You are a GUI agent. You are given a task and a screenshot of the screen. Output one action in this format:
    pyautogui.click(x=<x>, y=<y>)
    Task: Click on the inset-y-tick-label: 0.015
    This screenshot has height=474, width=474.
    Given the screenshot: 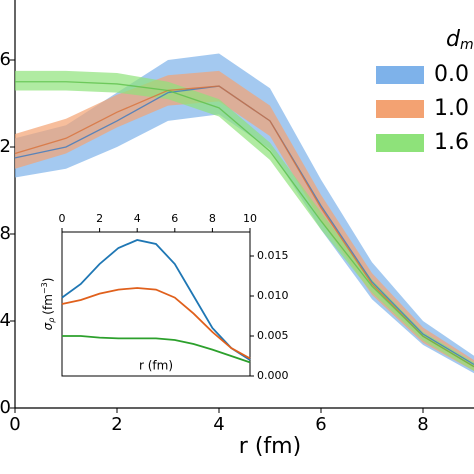 What is the action you would take?
    pyautogui.click(x=273, y=255)
    